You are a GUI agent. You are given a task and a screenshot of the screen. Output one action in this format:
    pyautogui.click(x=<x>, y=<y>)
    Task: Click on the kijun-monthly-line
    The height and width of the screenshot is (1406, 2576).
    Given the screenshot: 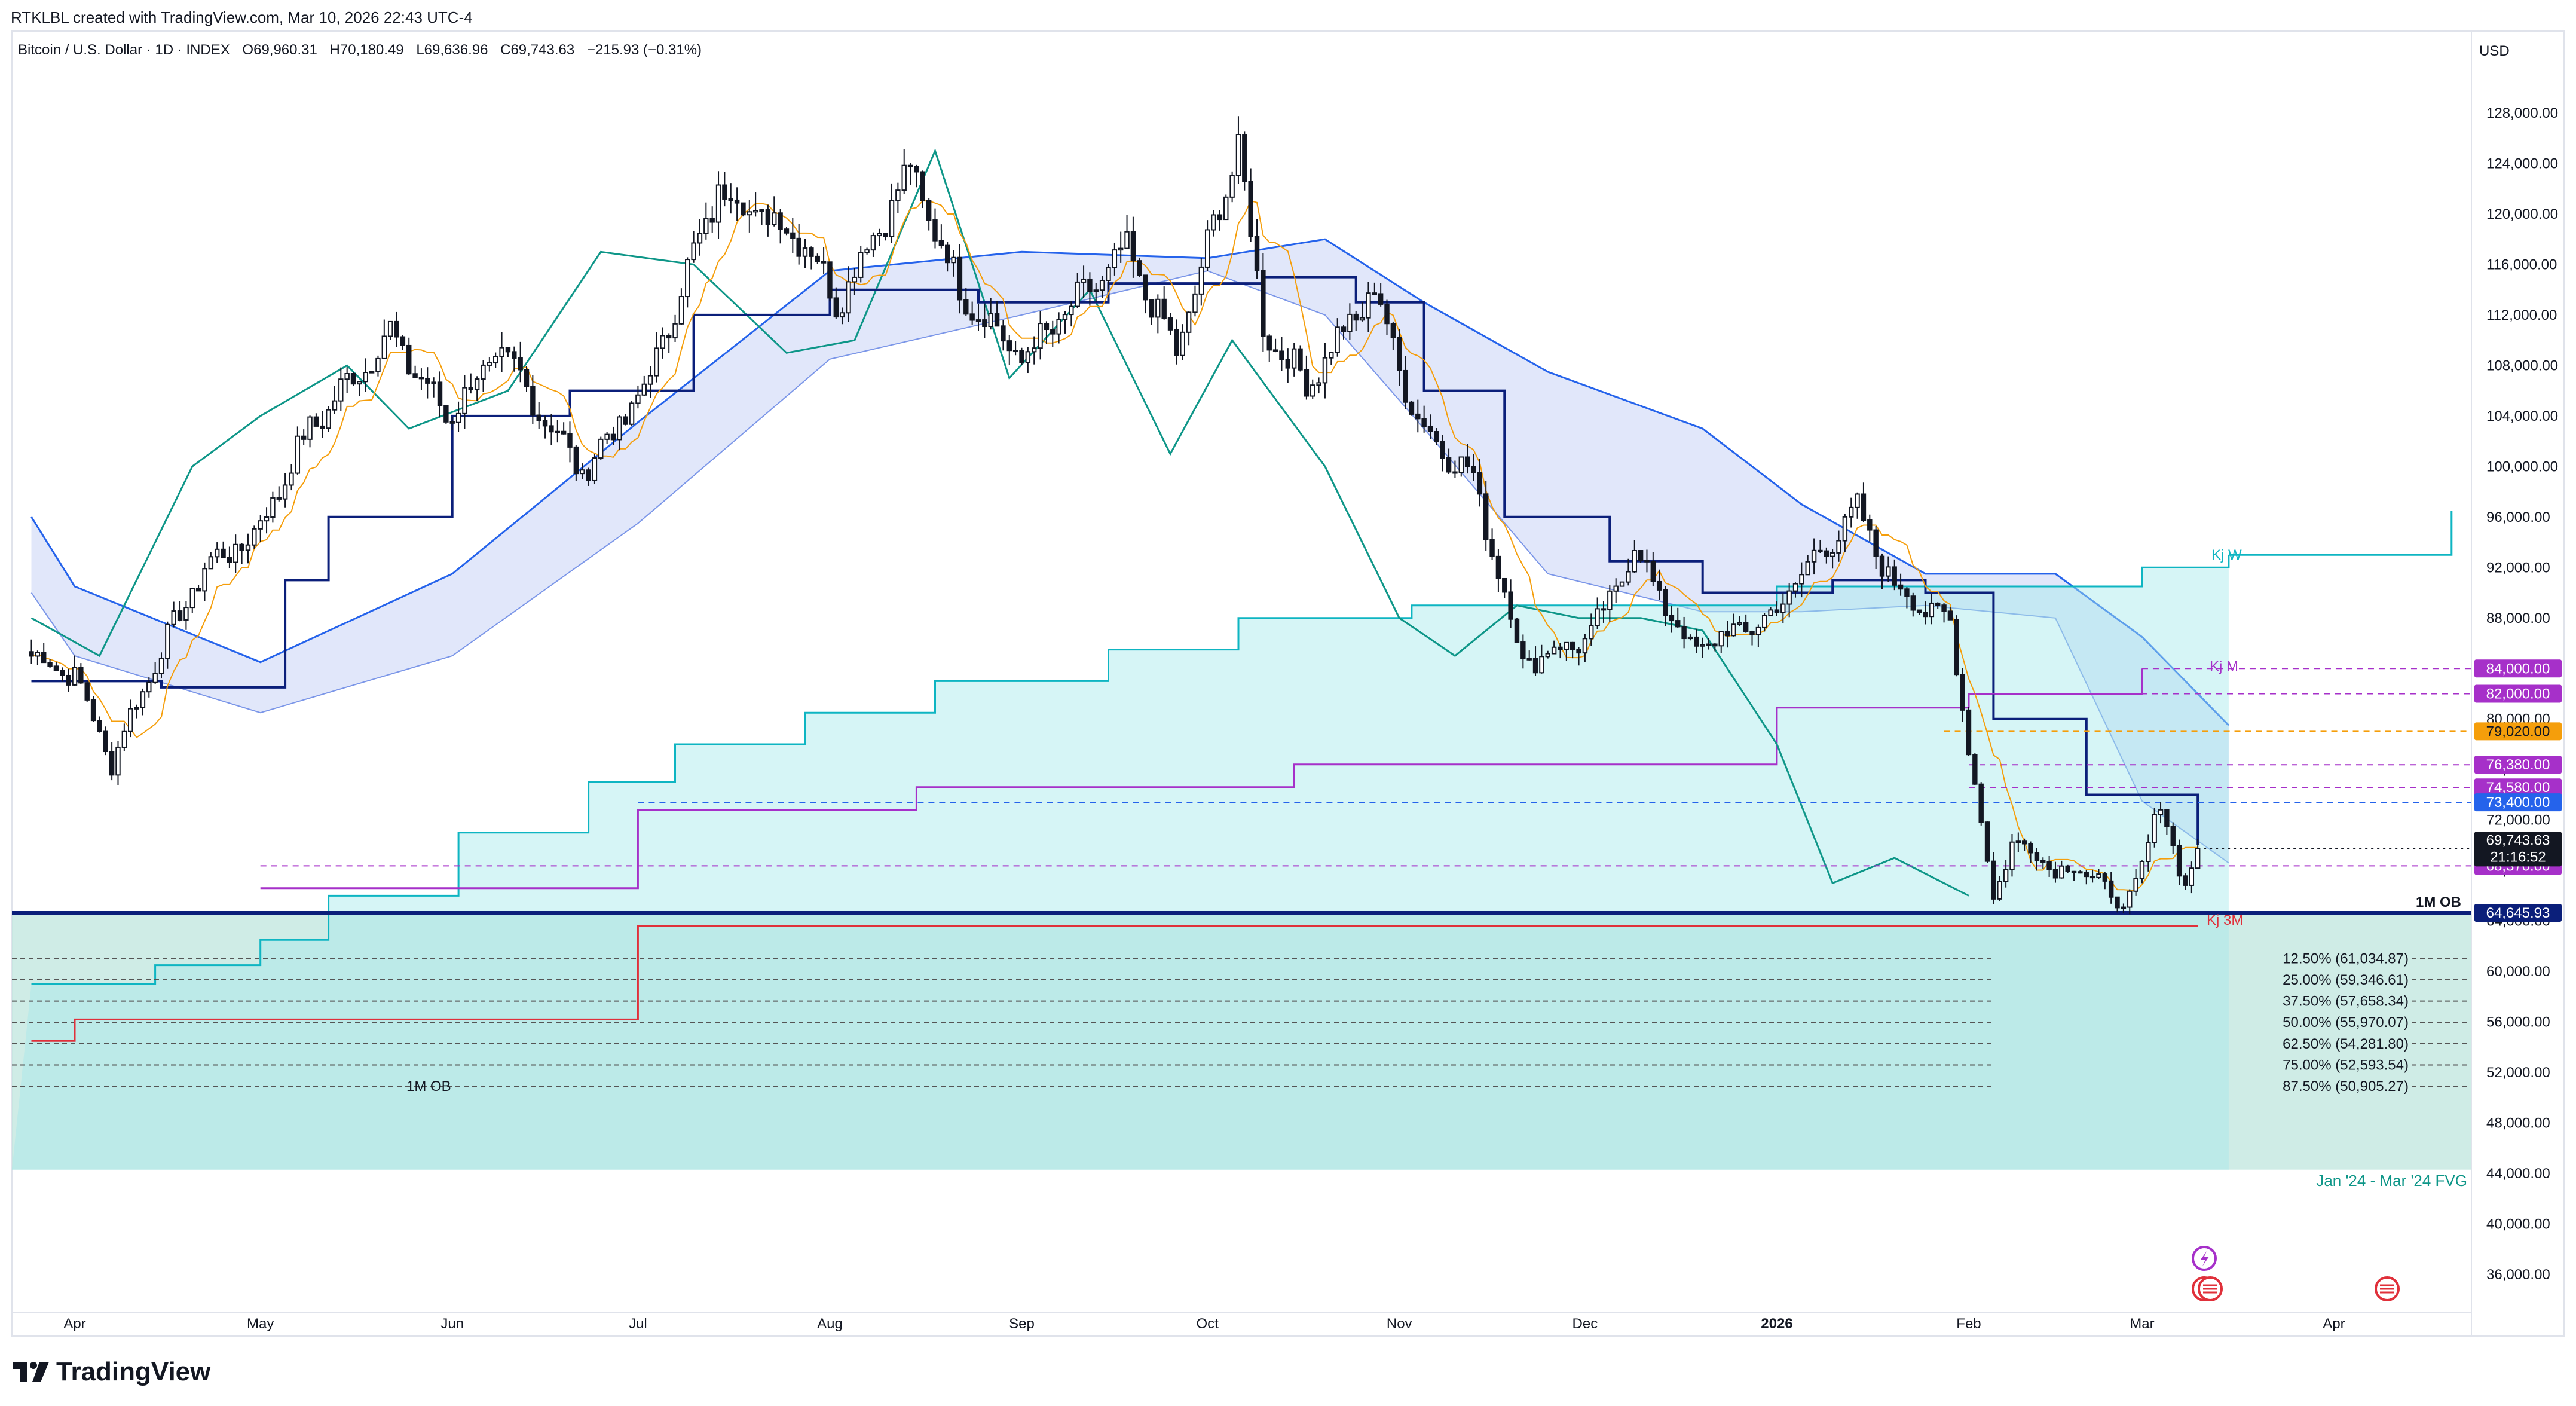 What is the action you would take?
    pyautogui.click(x=1201, y=779)
    